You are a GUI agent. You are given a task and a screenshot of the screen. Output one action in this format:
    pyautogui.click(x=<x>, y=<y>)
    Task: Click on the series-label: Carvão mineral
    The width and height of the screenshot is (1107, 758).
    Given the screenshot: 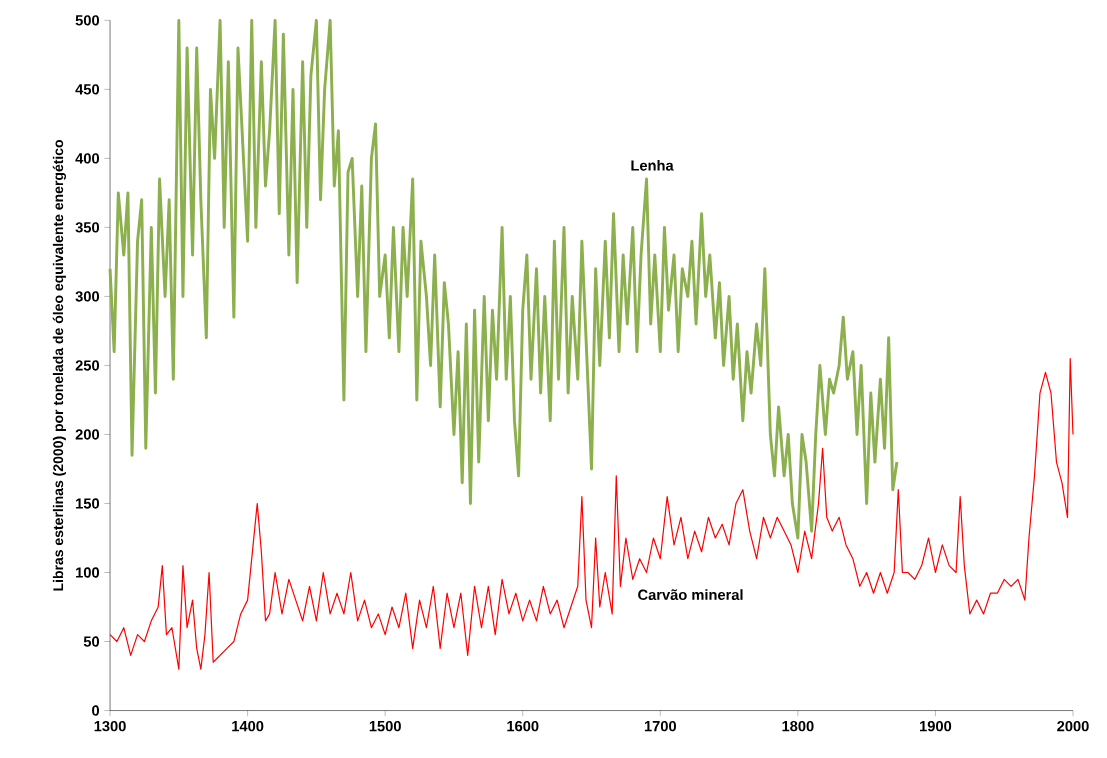 What is the action you would take?
    pyautogui.click(x=690, y=595)
    